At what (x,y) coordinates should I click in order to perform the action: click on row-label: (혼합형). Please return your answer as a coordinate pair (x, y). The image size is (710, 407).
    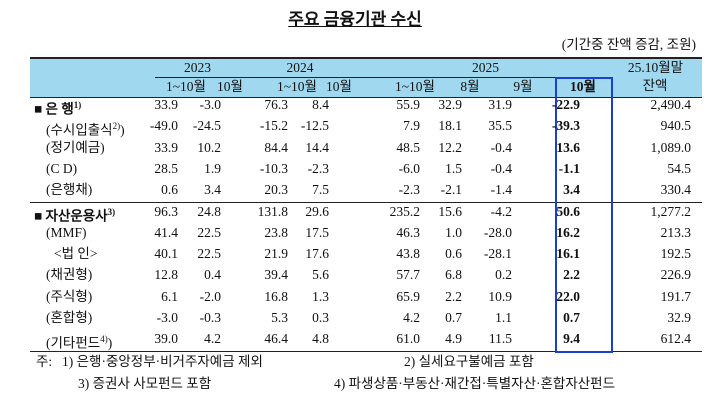
    Looking at the image, I should click on (69, 318).